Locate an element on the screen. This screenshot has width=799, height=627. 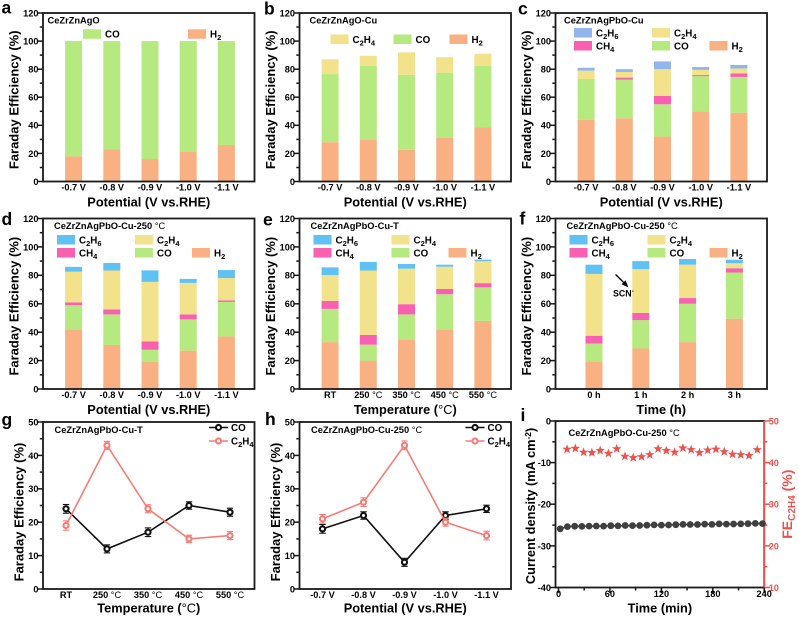
svg-text: 180 is located at coordinates (712, 594).